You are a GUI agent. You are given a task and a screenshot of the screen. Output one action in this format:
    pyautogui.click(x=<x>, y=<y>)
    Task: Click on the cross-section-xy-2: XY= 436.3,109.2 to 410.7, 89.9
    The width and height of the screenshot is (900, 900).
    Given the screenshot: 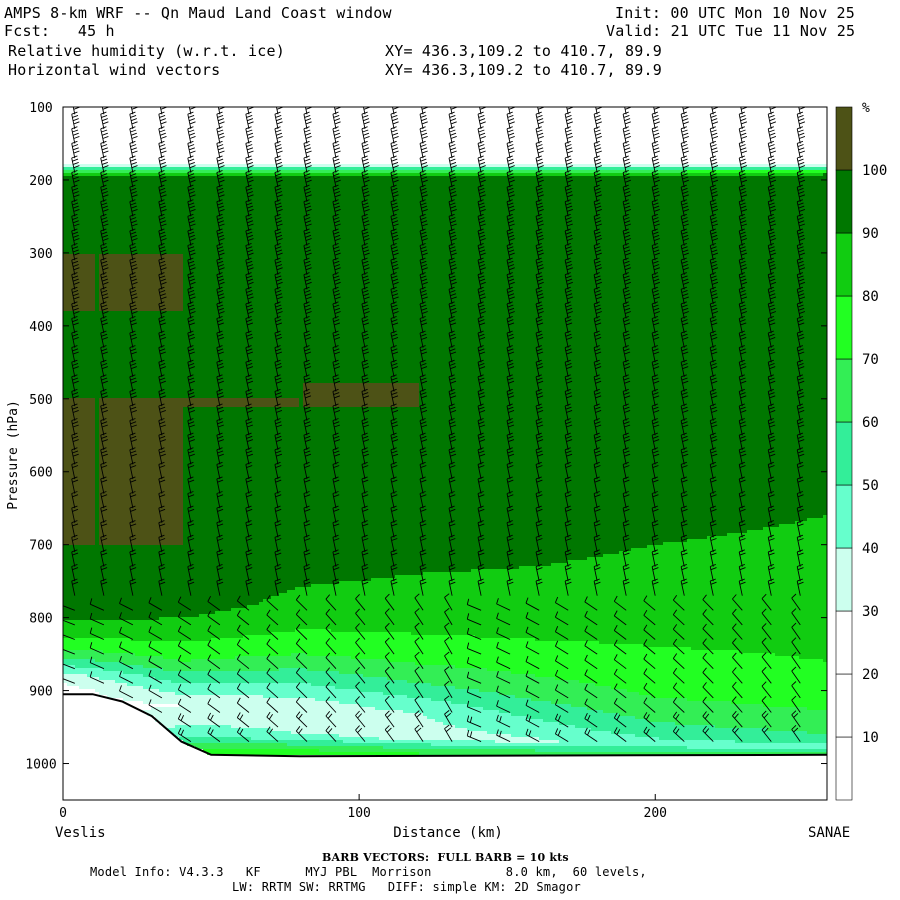 What is the action you would take?
    pyautogui.click(x=523, y=70)
    